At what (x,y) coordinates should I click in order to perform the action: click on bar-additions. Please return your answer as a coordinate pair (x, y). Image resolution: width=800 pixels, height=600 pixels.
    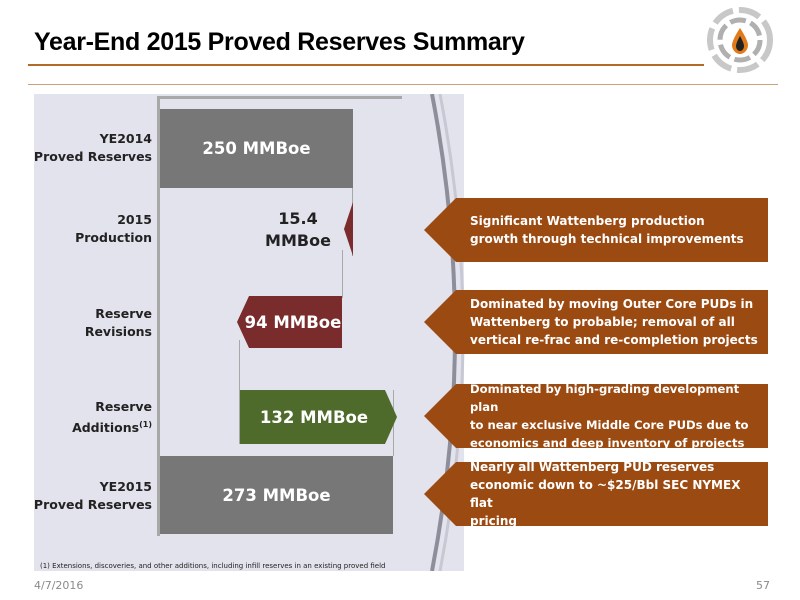
    Looking at the image, I should click on (318, 417).